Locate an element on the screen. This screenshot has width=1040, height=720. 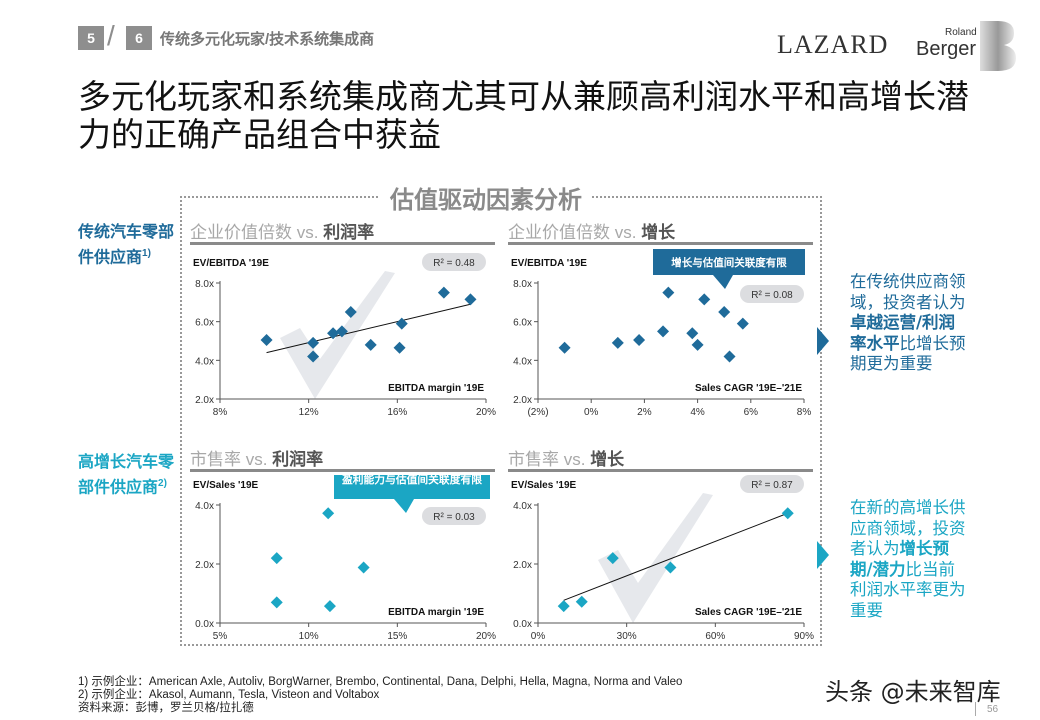
x-tick-label: 5% is located at coordinates (220, 636).